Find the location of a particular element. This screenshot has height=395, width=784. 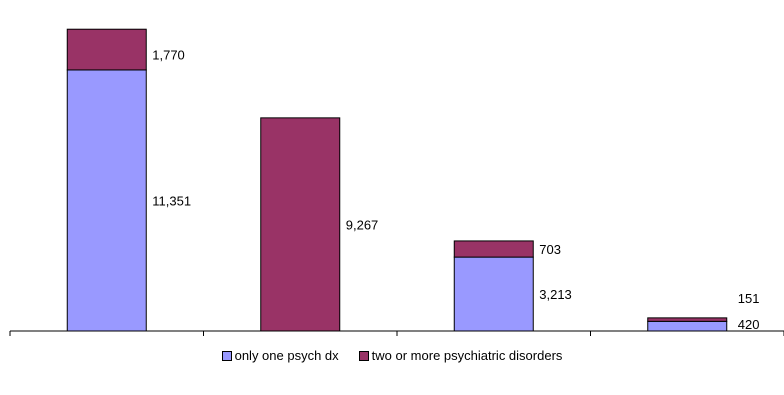

data-label-depression-series-2: 703 is located at coordinates (550, 249).